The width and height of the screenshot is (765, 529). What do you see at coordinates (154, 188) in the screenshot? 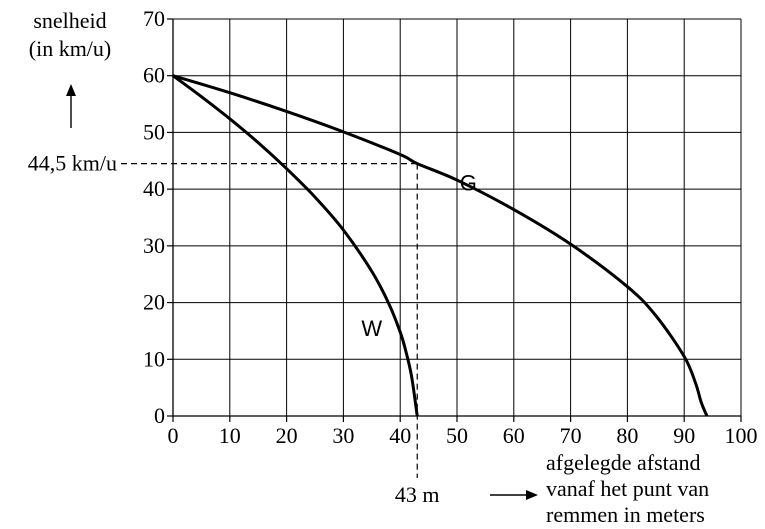
I see `y-tick-label: 40` at bounding box center [154, 188].